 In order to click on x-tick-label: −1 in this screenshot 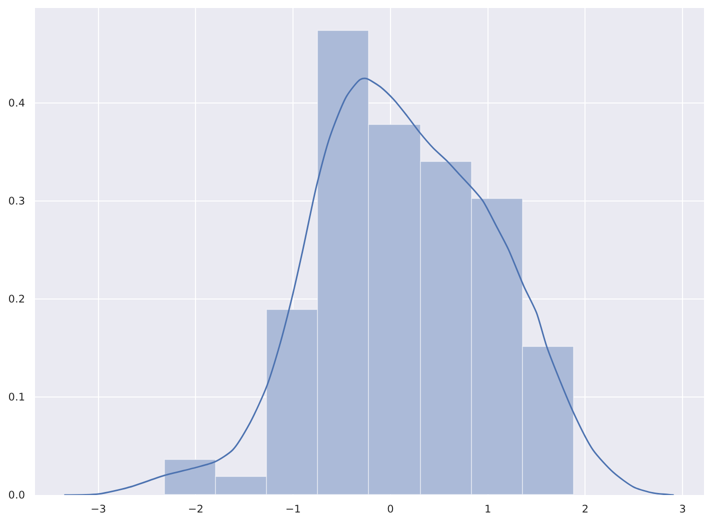, I will do `click(293, 510)`.